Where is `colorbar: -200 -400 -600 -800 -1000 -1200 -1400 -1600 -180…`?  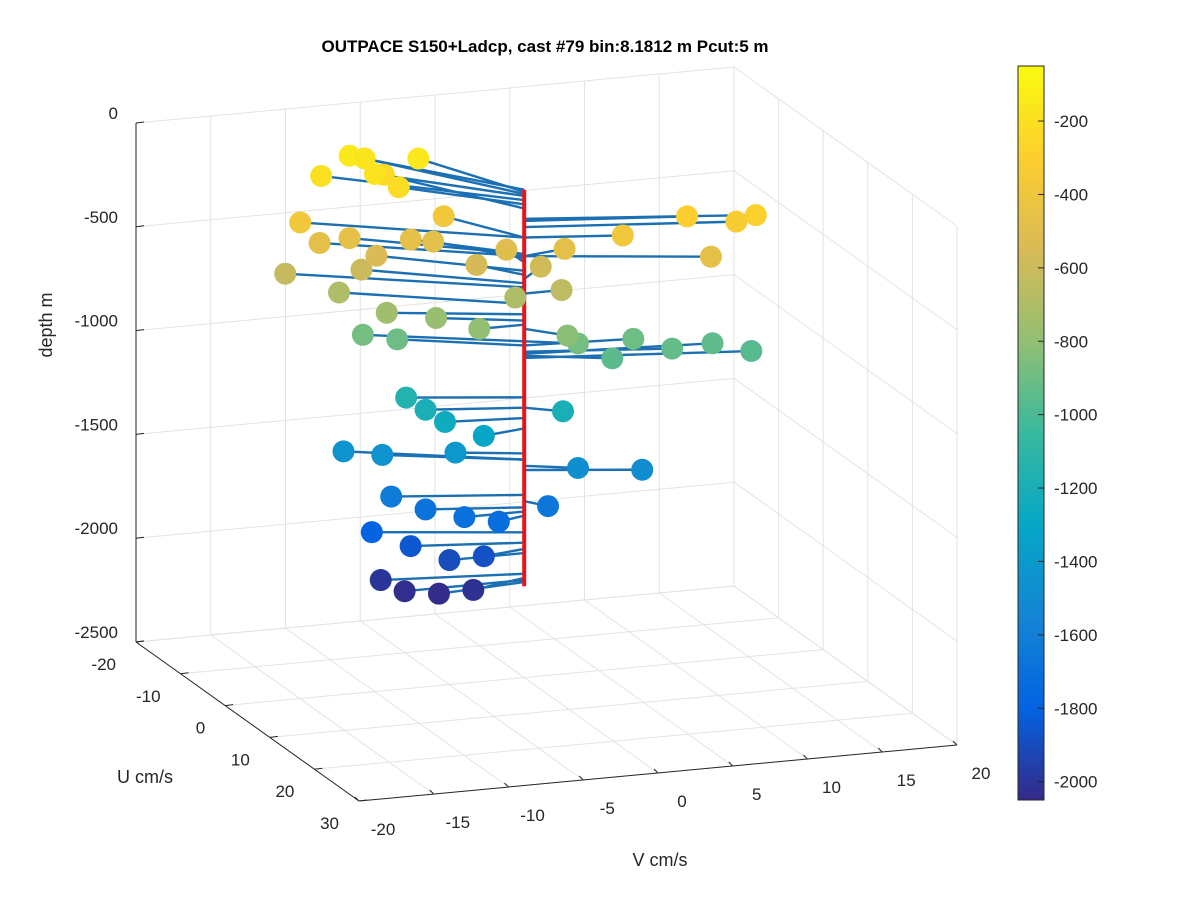 colorbar: -200 -400 -600 -800 -1000 -1200 -1400 -1600 -180… is located at coordinates (1057, 433).